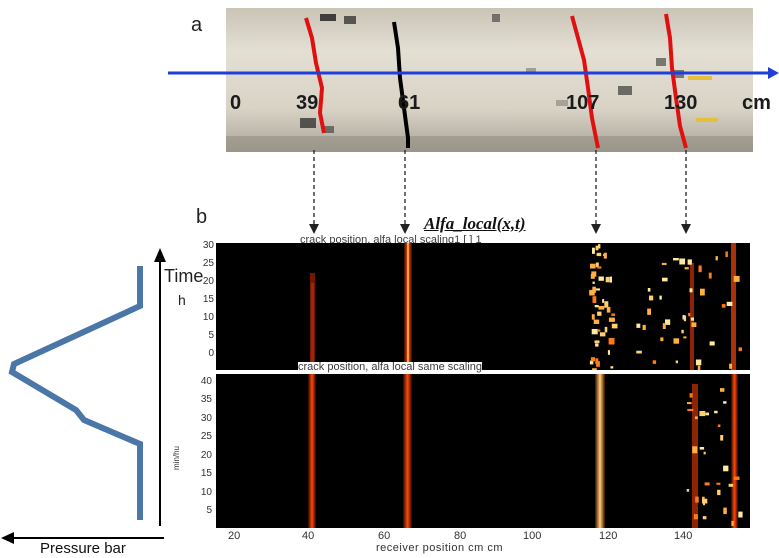 This screenshot has width=779, height=558. I want to click on bottom-y-tick: 15, so click(206, 473).